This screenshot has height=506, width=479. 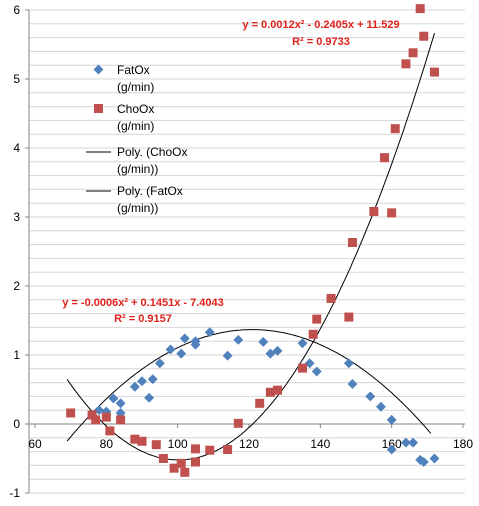 What do you see at coordinates (152, 152) in the screenshot?
I see `legend-poly-chox-line1: Poly. (ChoOx` at bounding box center [152, 152].